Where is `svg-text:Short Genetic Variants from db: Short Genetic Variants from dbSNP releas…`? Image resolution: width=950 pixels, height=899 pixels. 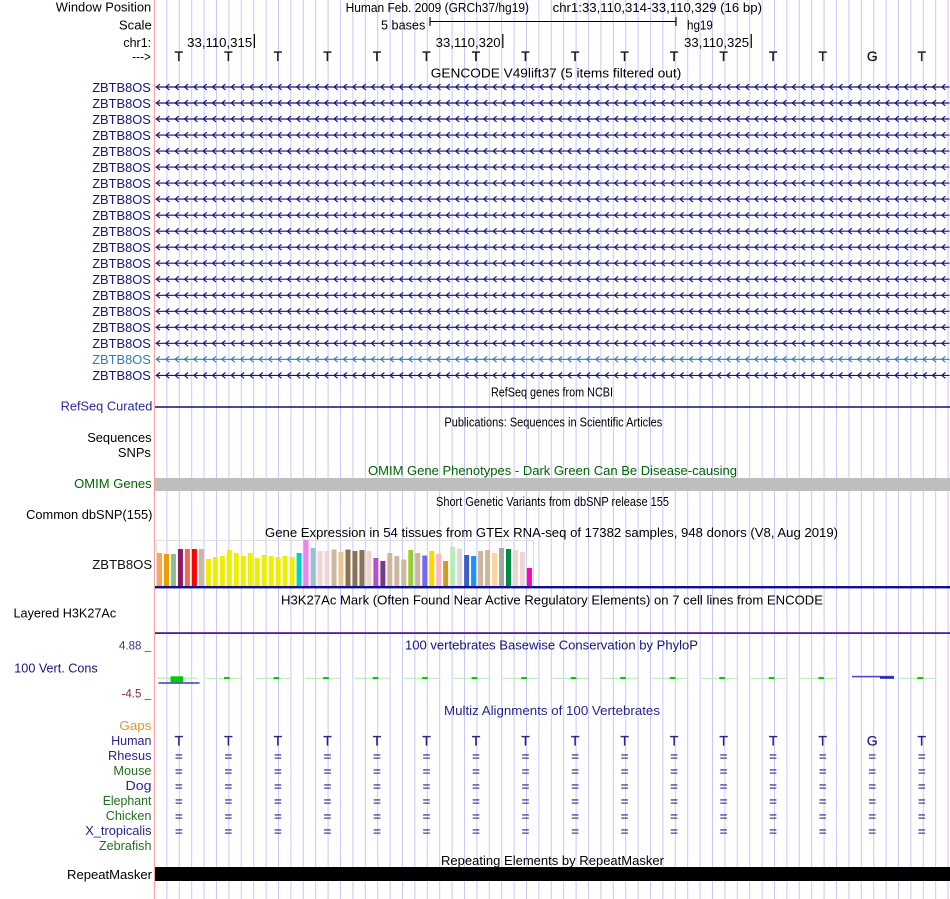
svg-text:Short Genetic Variants from db: Short Genetic Variants from dbSNP releas… is located at coordinates (552, 501).